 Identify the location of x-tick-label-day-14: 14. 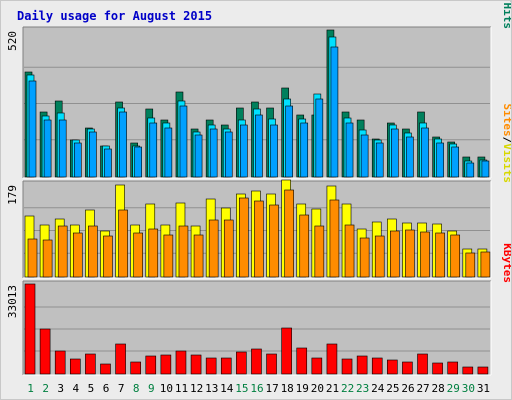
(227, 388).